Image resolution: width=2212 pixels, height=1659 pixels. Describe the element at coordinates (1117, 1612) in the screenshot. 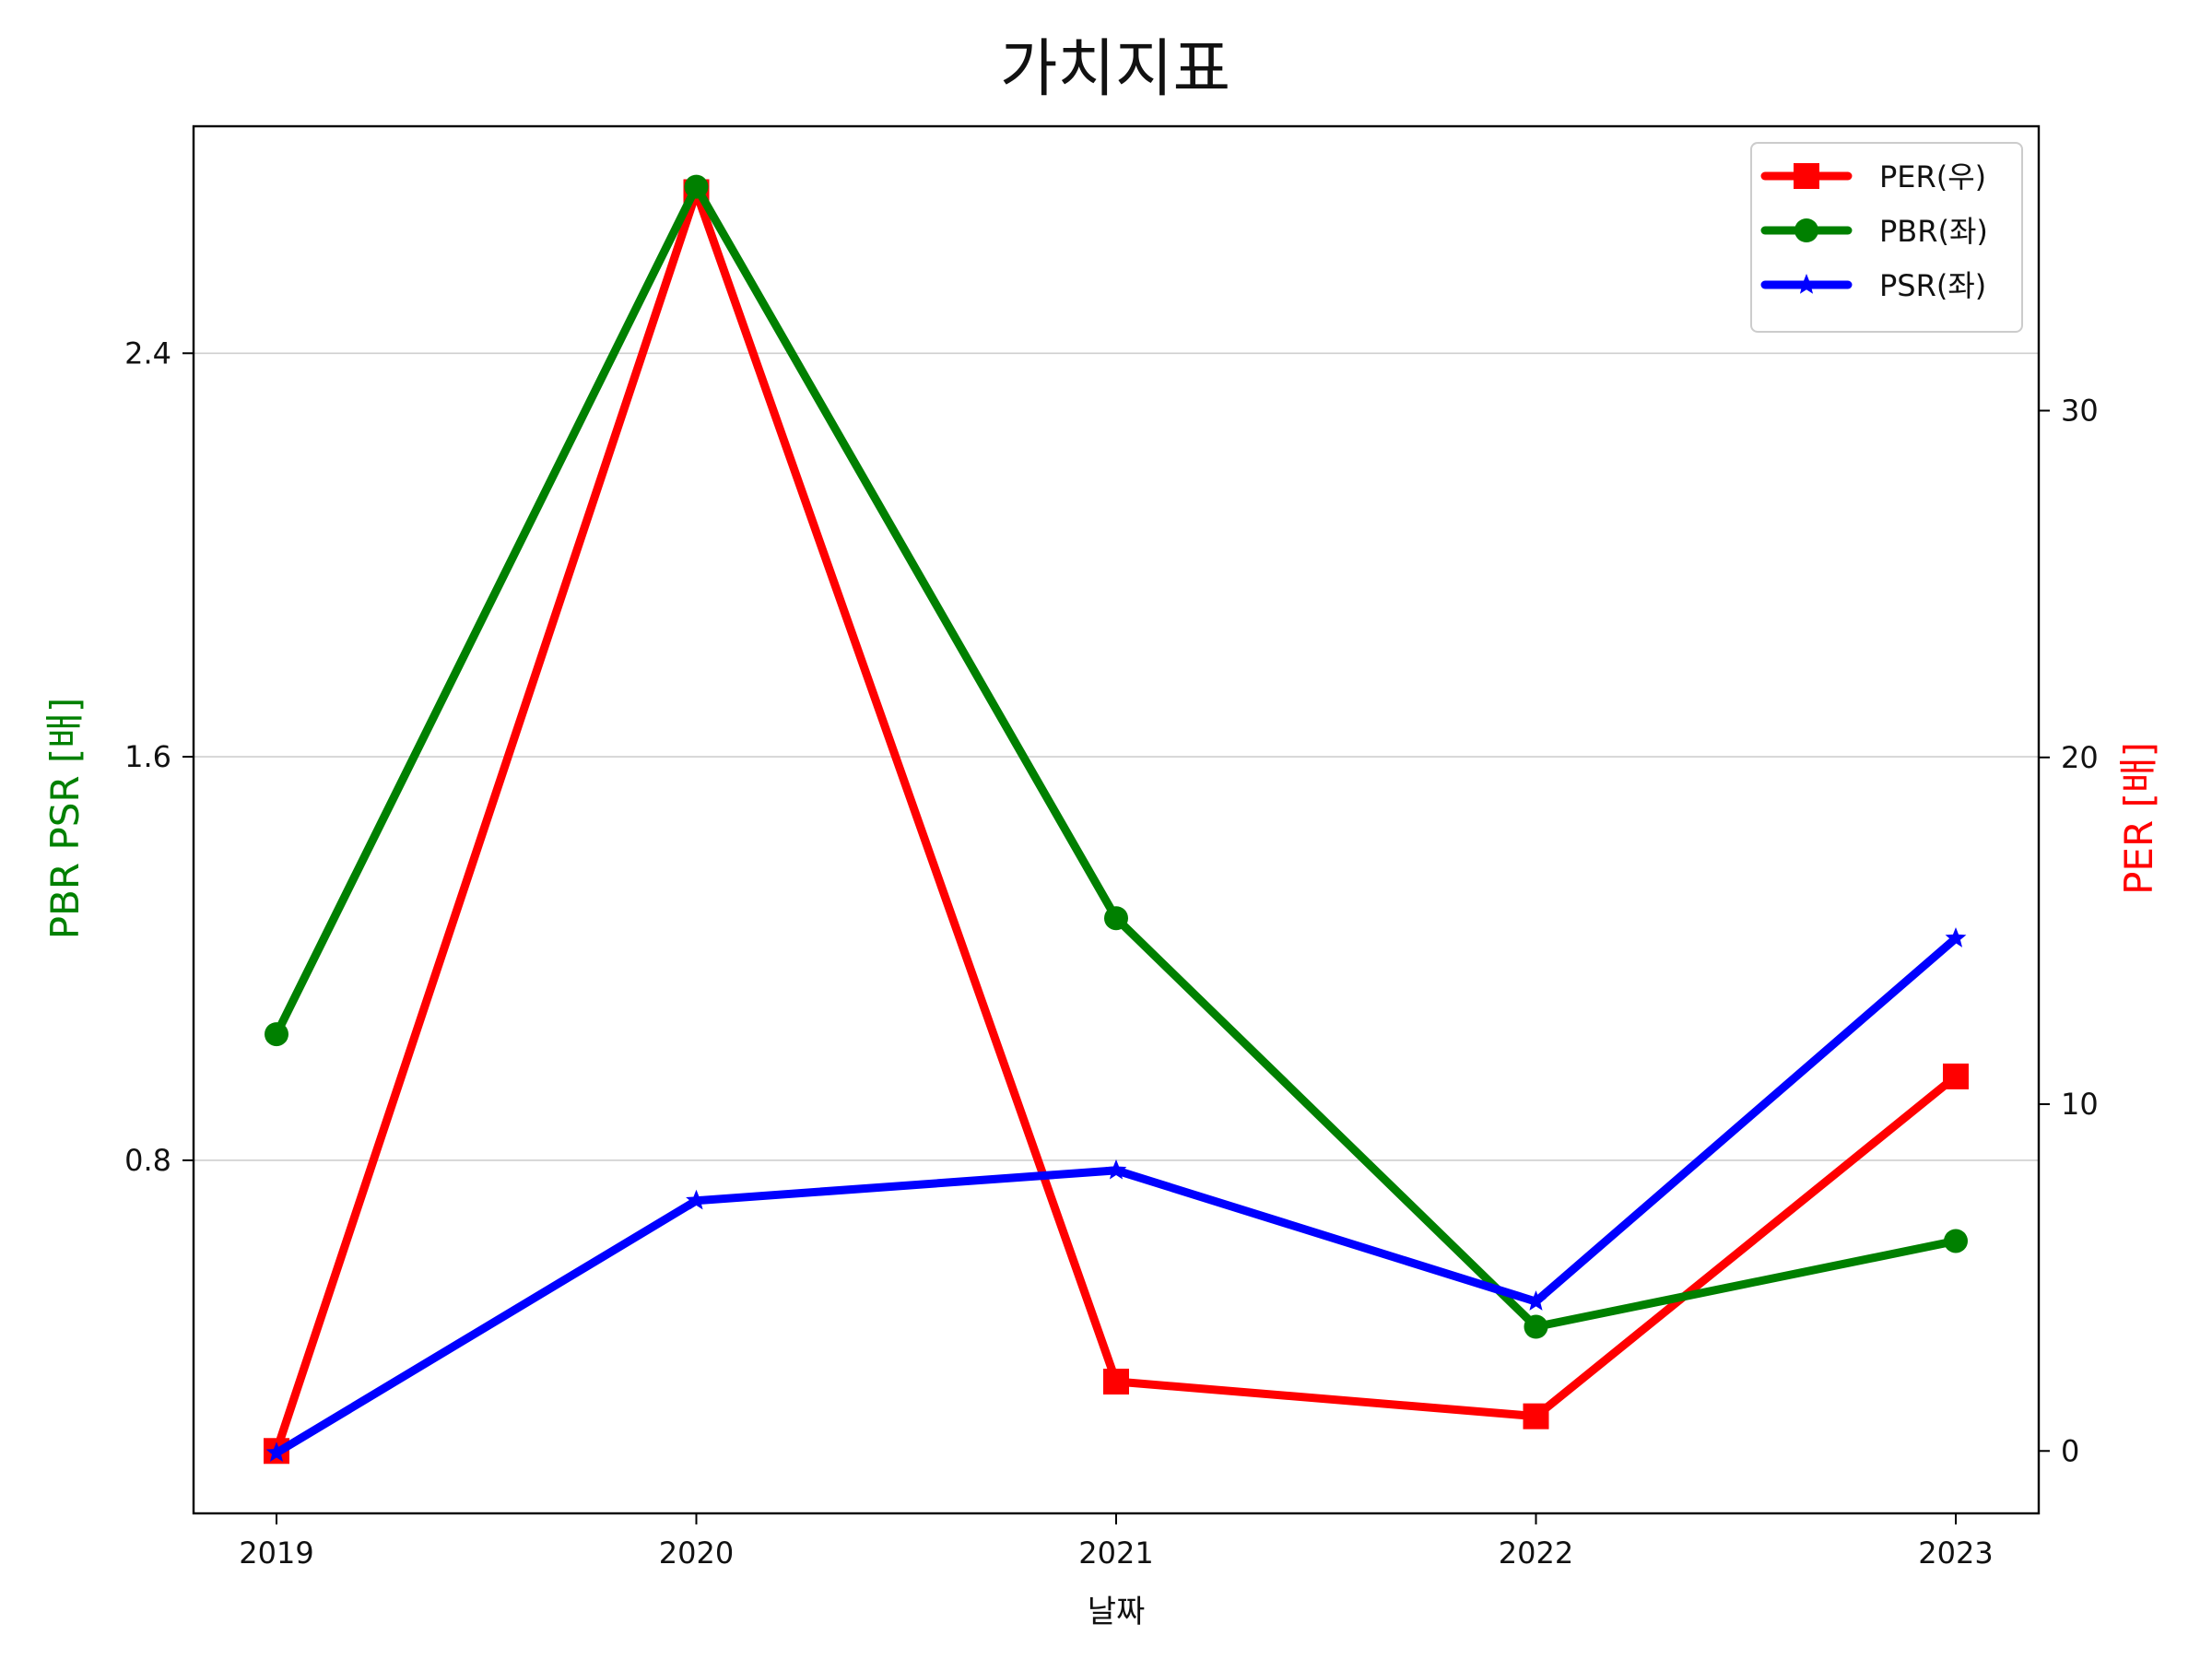

I see `x-axis-label: 날짜` at that location.